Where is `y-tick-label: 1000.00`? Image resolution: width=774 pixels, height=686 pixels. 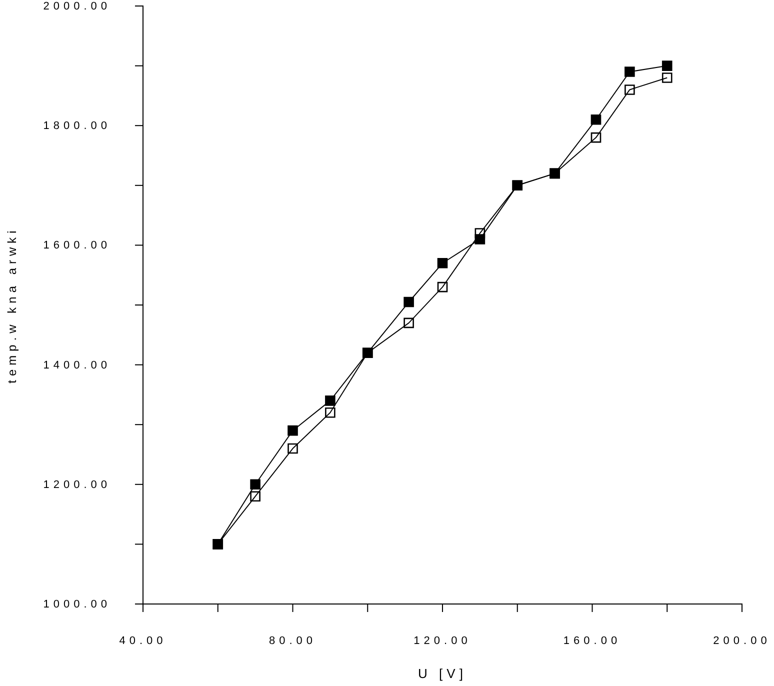 y-tick-label: 1000.00 is located at coordinates (77, 604).